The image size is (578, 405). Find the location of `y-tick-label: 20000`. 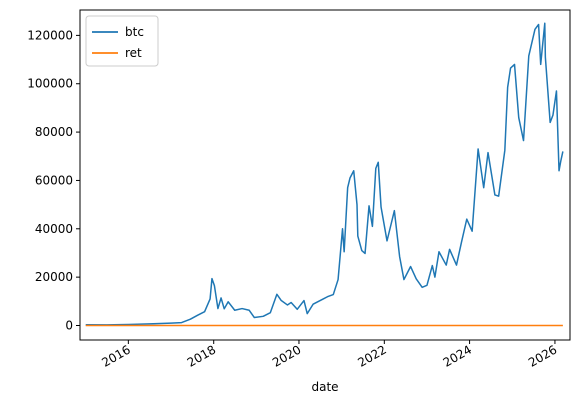

y-tick-label: 20000 is located at coordinates (54, 277).